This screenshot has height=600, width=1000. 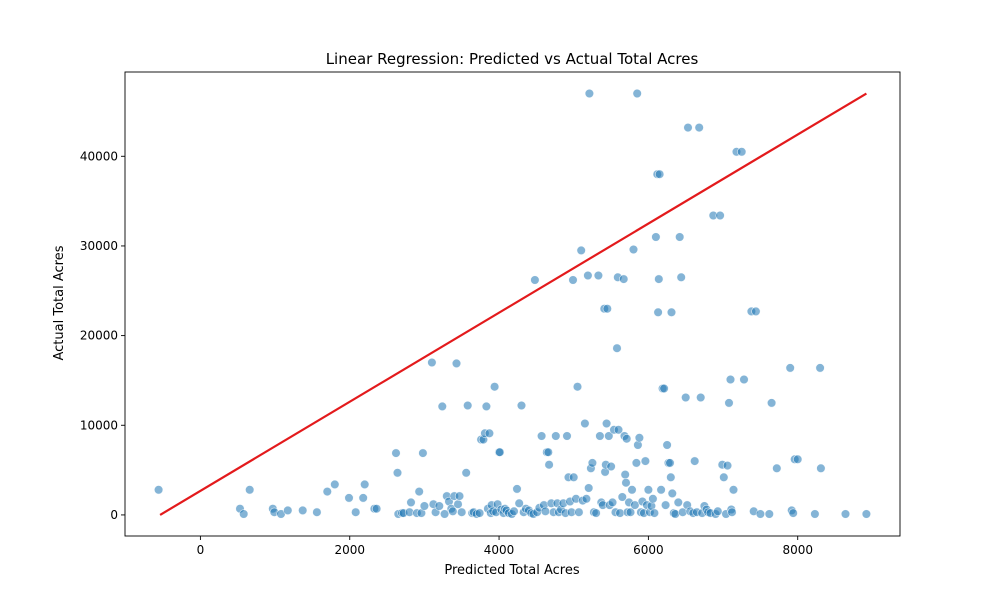 I want to click on x-tick-label: 0, so click(x=201, y=550).